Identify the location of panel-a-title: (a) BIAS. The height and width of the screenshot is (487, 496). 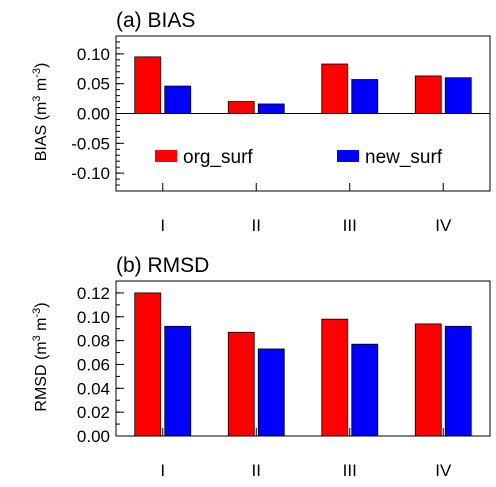
(155, 20).